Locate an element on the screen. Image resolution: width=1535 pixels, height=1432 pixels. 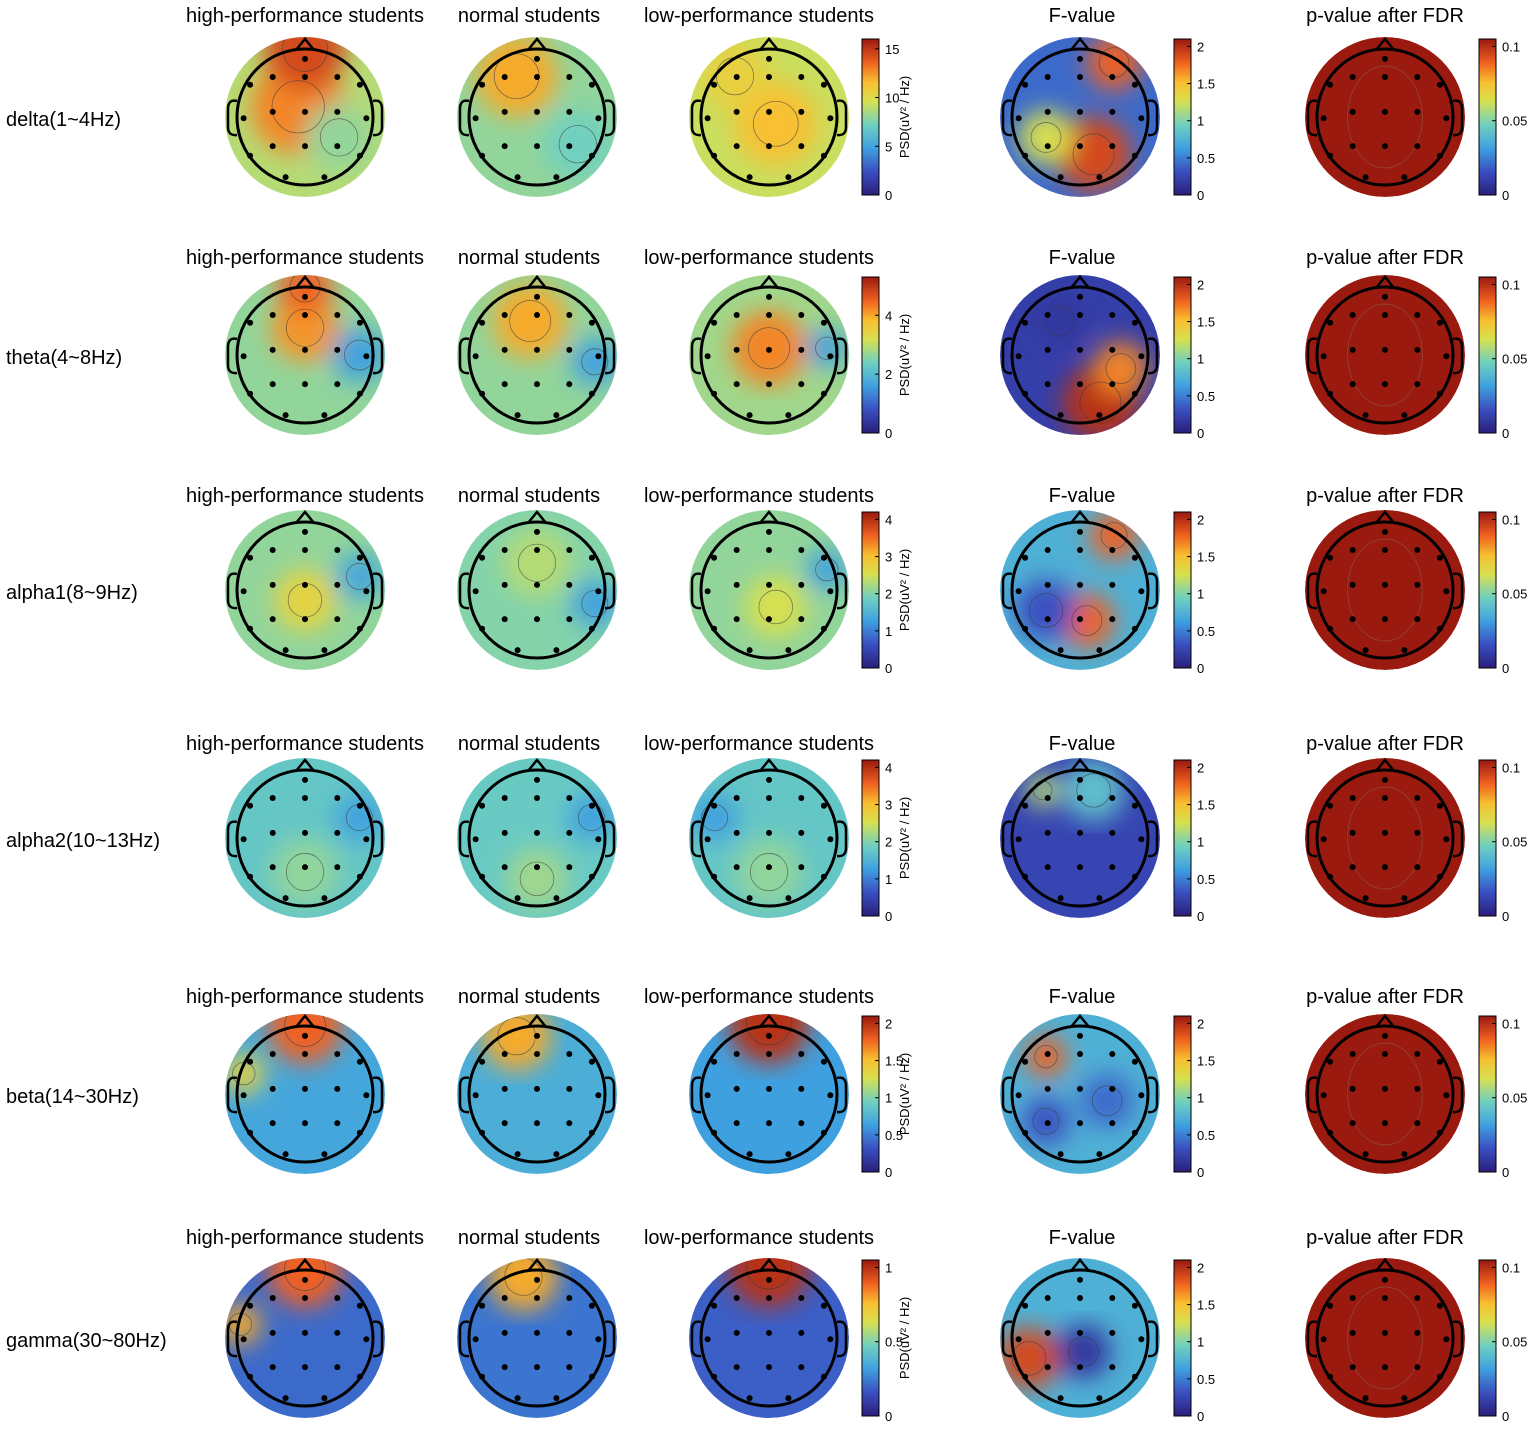
colorbar-5-2: 0 0.05 0.1 is located at coordinates (1502, 1341).